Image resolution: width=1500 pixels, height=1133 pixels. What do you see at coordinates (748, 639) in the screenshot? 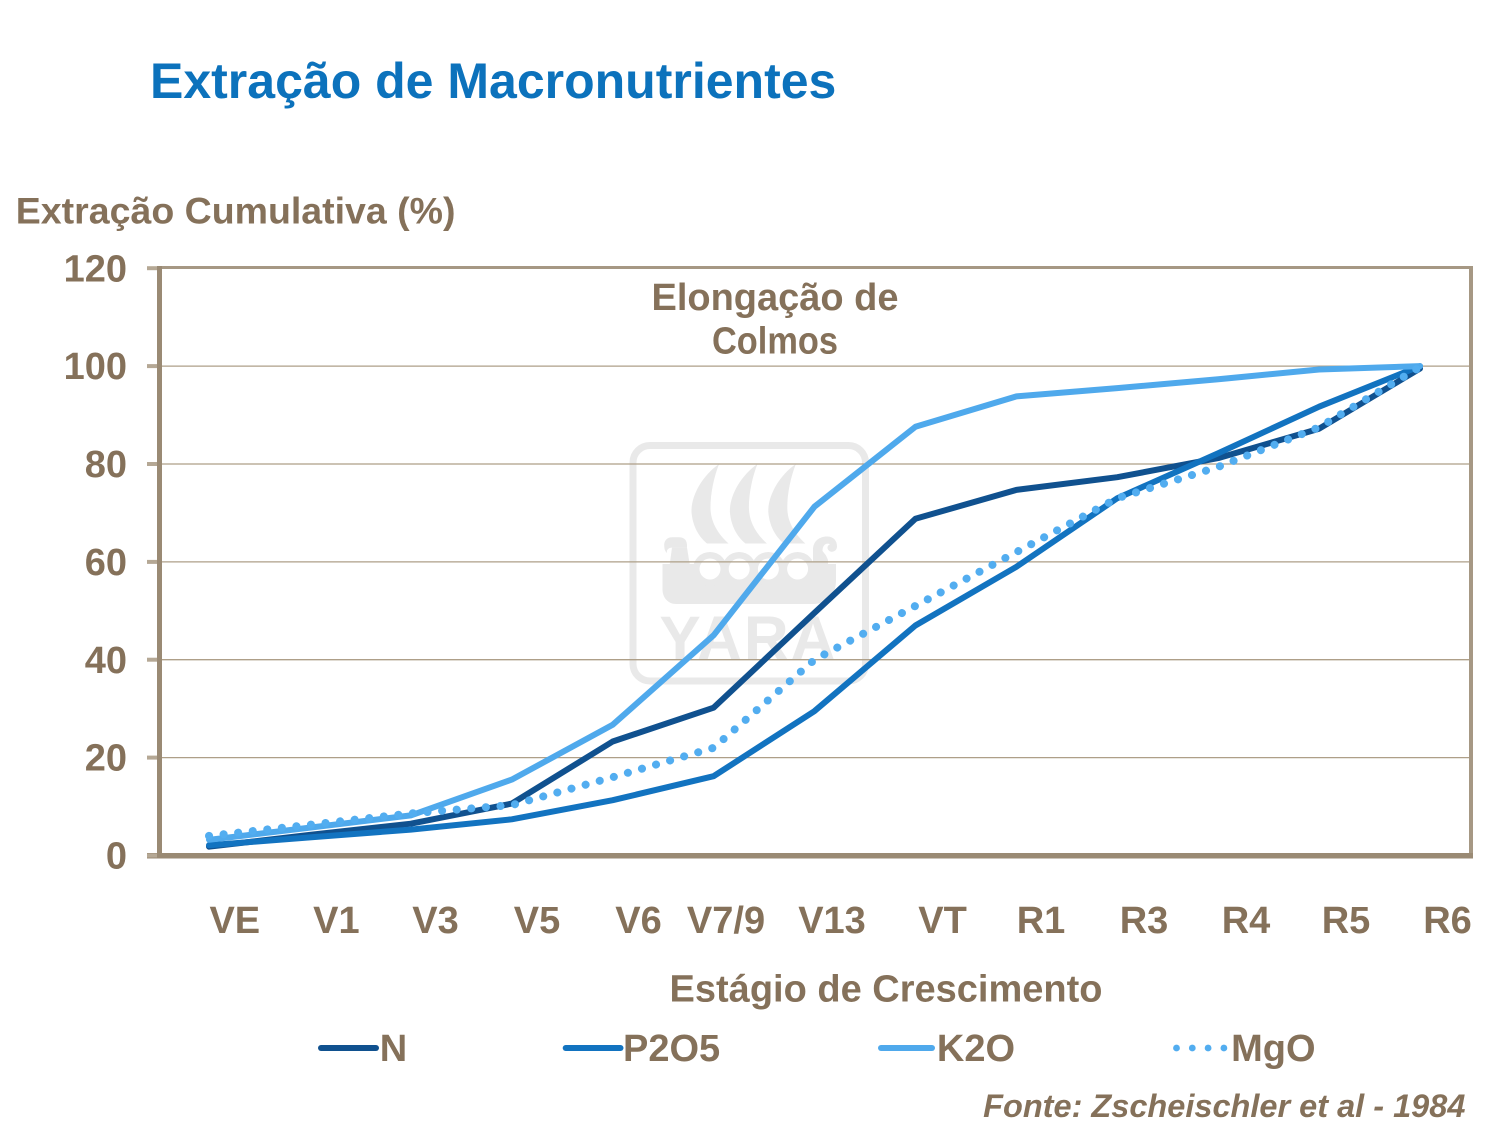
I see `svg-text: YARA` at bounding box center [748, 639].